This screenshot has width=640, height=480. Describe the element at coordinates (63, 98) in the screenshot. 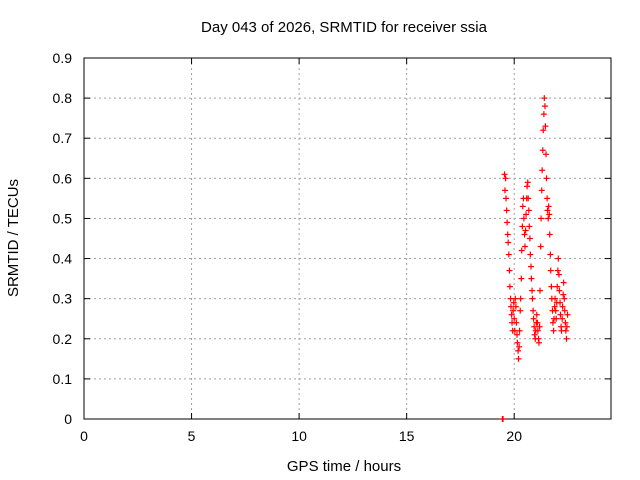

I see `y-tick-label: 0.8` at that location.